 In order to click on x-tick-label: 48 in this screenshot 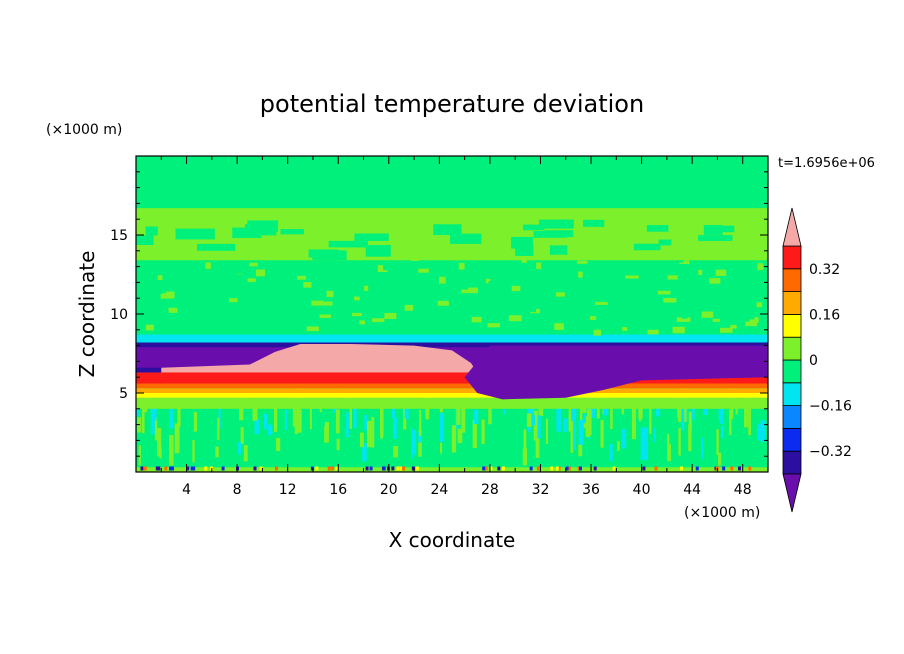, I will do `click(743, 490)`.